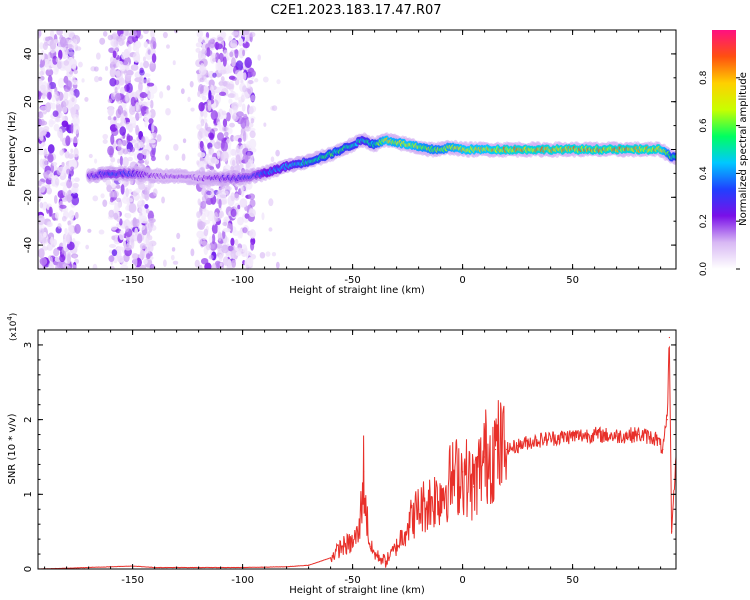 This screenshot has height=600, width=750. I want to click on snr-y-tick-label: 3, so click(28, 345).